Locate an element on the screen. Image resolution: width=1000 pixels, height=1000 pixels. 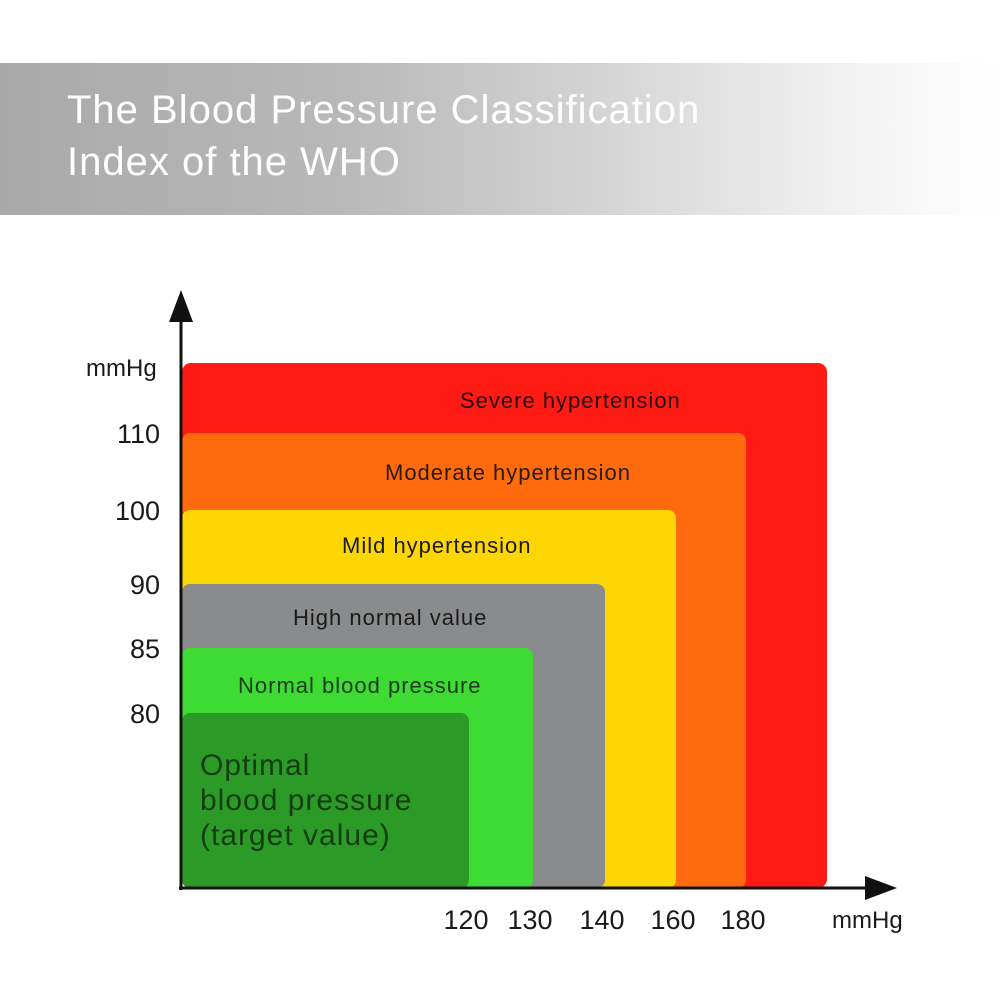
x-tick-label: 130 is located at coordinates (529, 920).